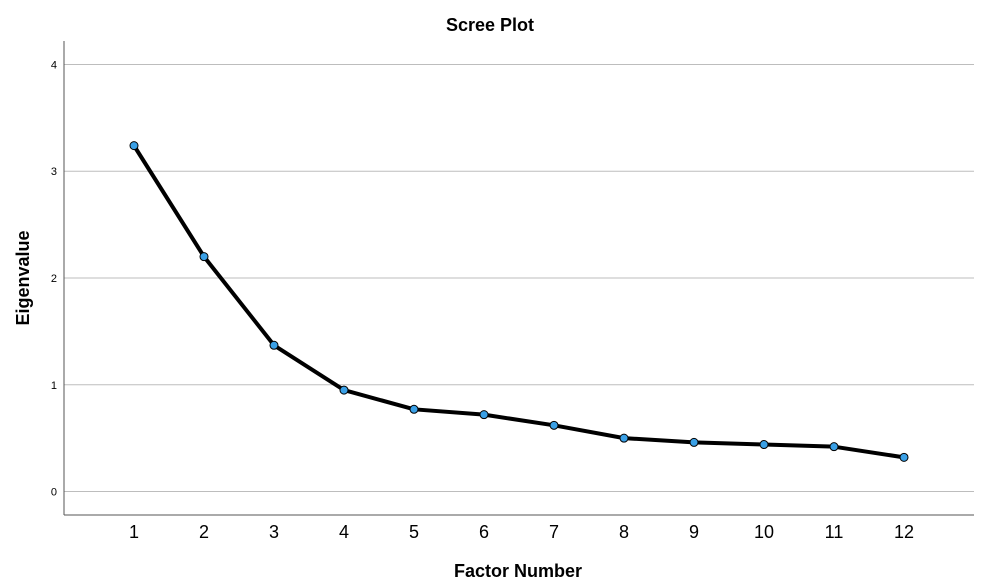 The width and height of the screenshot is (1003, 584). What do you see at coordinates (484, 532) in the screenshot?
I see `x-tick-label: 6` at bounding box center [484, 532].